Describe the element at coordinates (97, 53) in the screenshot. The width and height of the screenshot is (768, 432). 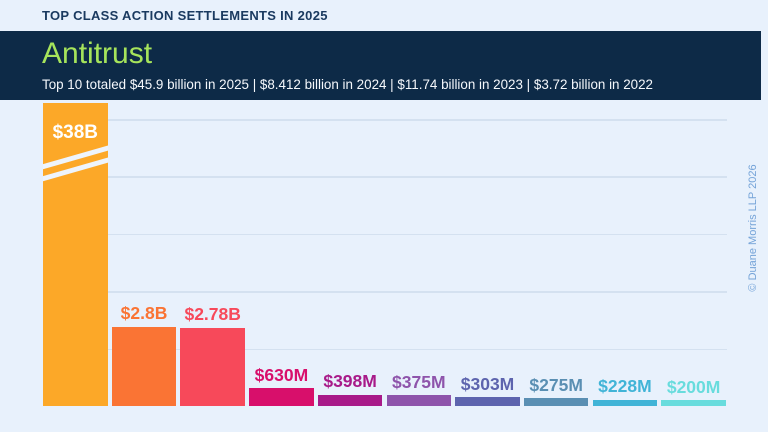
I see `category-title: Antitrust` at that location.